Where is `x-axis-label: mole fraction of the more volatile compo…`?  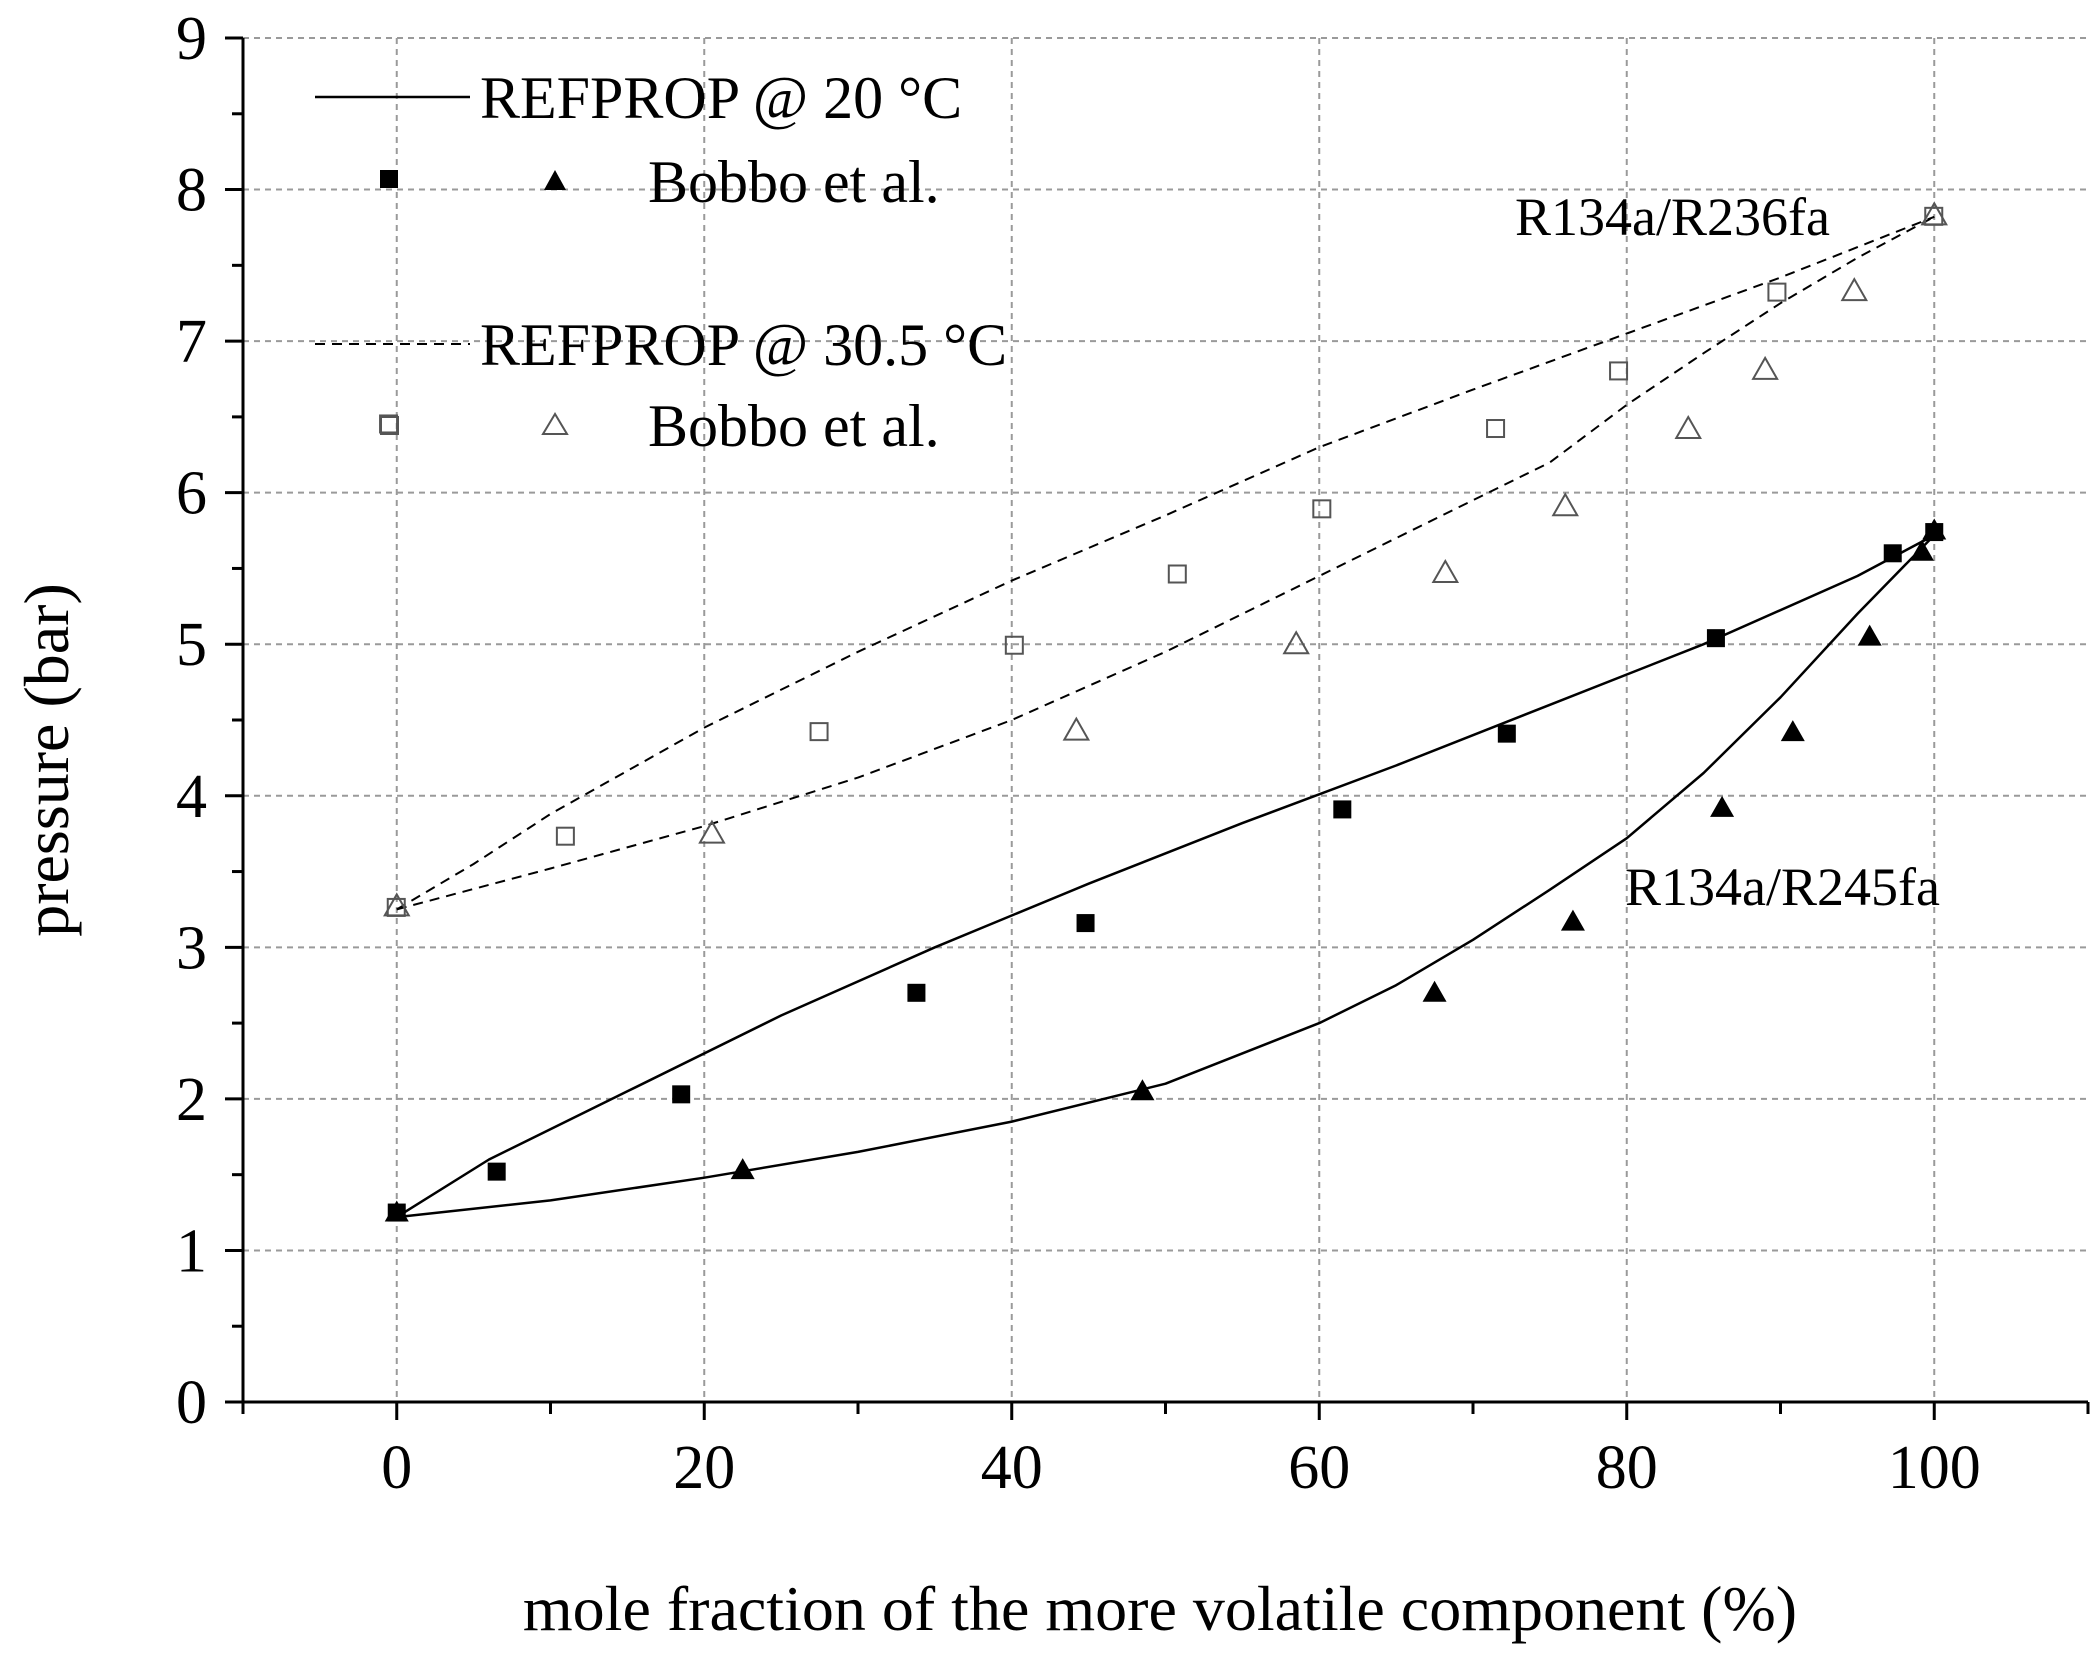 x-axis-label: mole fraction of the more volatile compo… is located at coordinates (1160, 1608).